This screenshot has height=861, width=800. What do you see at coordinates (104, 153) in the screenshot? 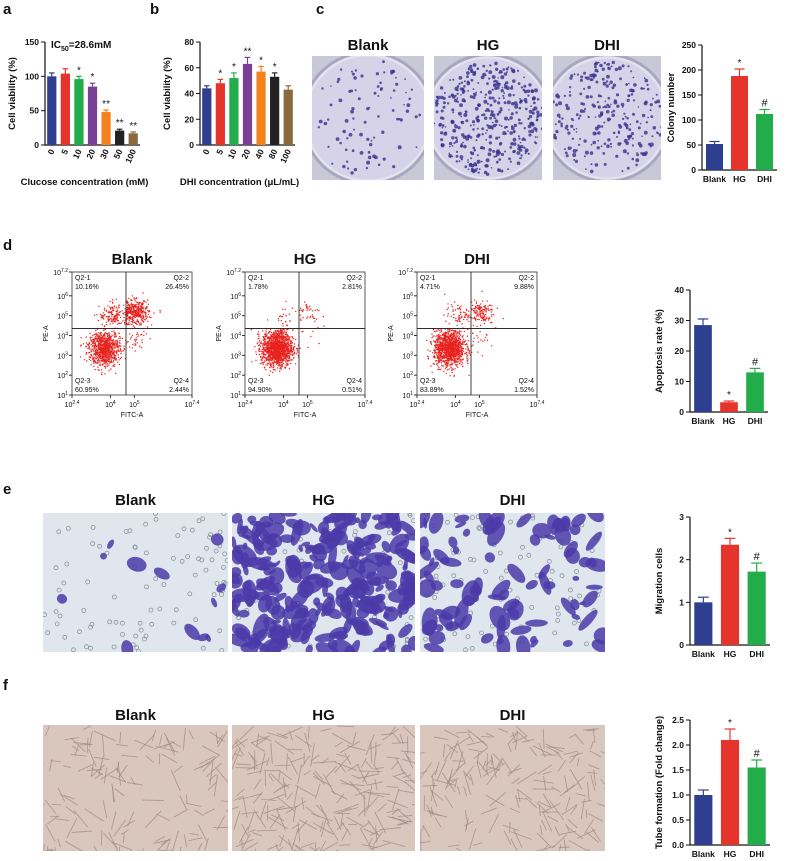
I see `x-tick-label: 30` at bounding box center [104, 153].